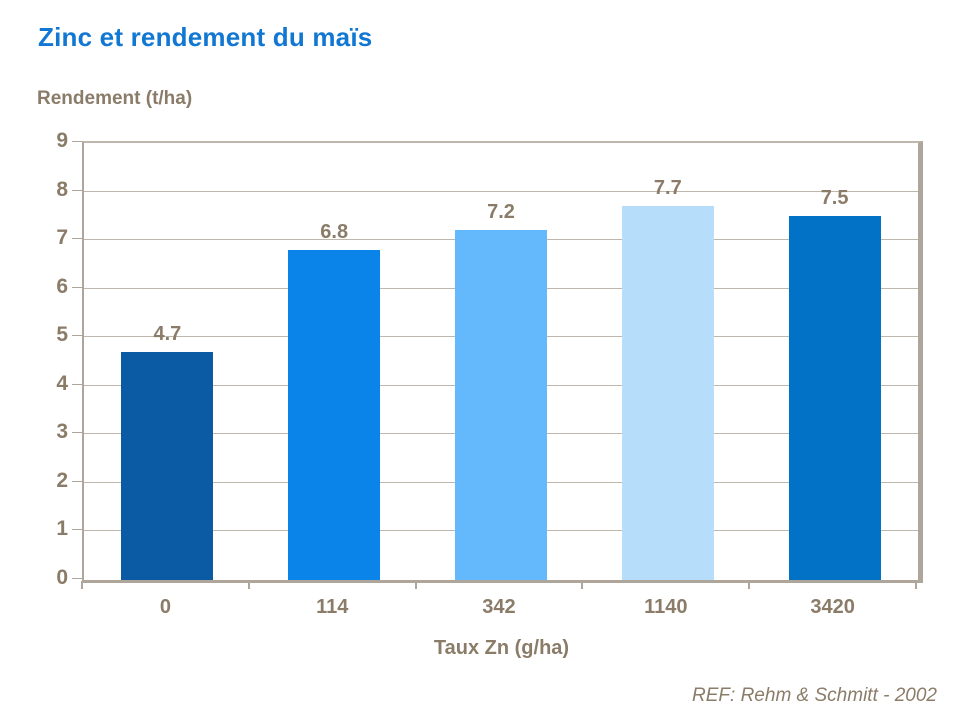 Image resolution: width=960 pixels, height=720 pixels. What do you see at coordinates (501, 648) in the screenshot?
I see `x-axis-title: Taux Zn (g/ha)` at bounding box center [501, 648].